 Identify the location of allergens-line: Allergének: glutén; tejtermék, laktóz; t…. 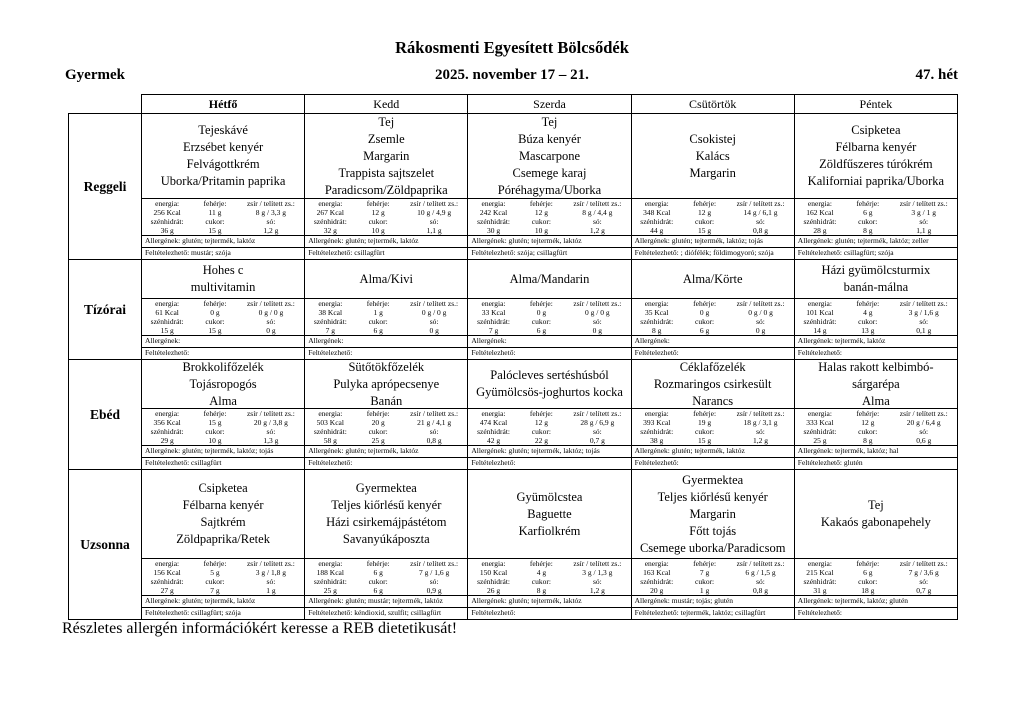
(223, 451).